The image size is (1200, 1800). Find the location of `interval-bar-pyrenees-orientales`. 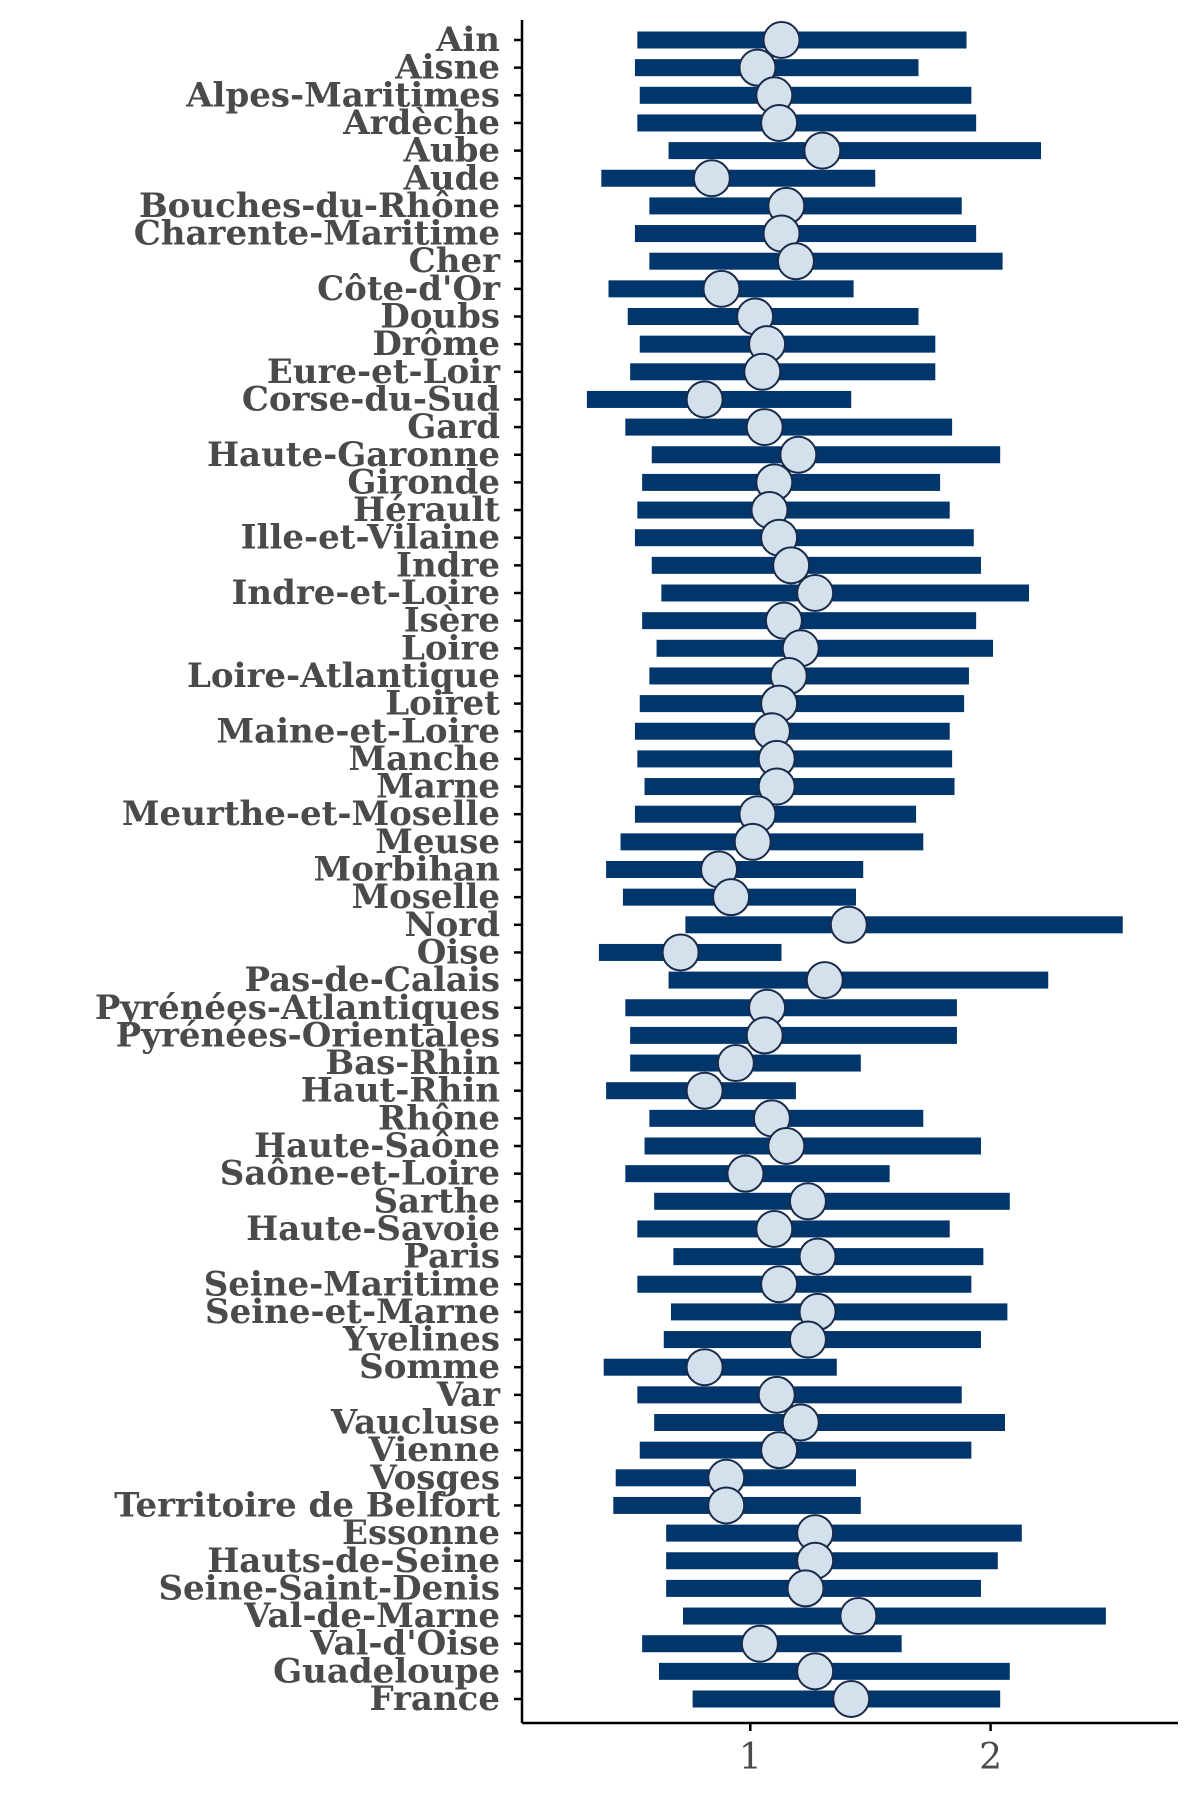

interval-bar-pyrenees-orientales is located at coordinates (793, 1035).